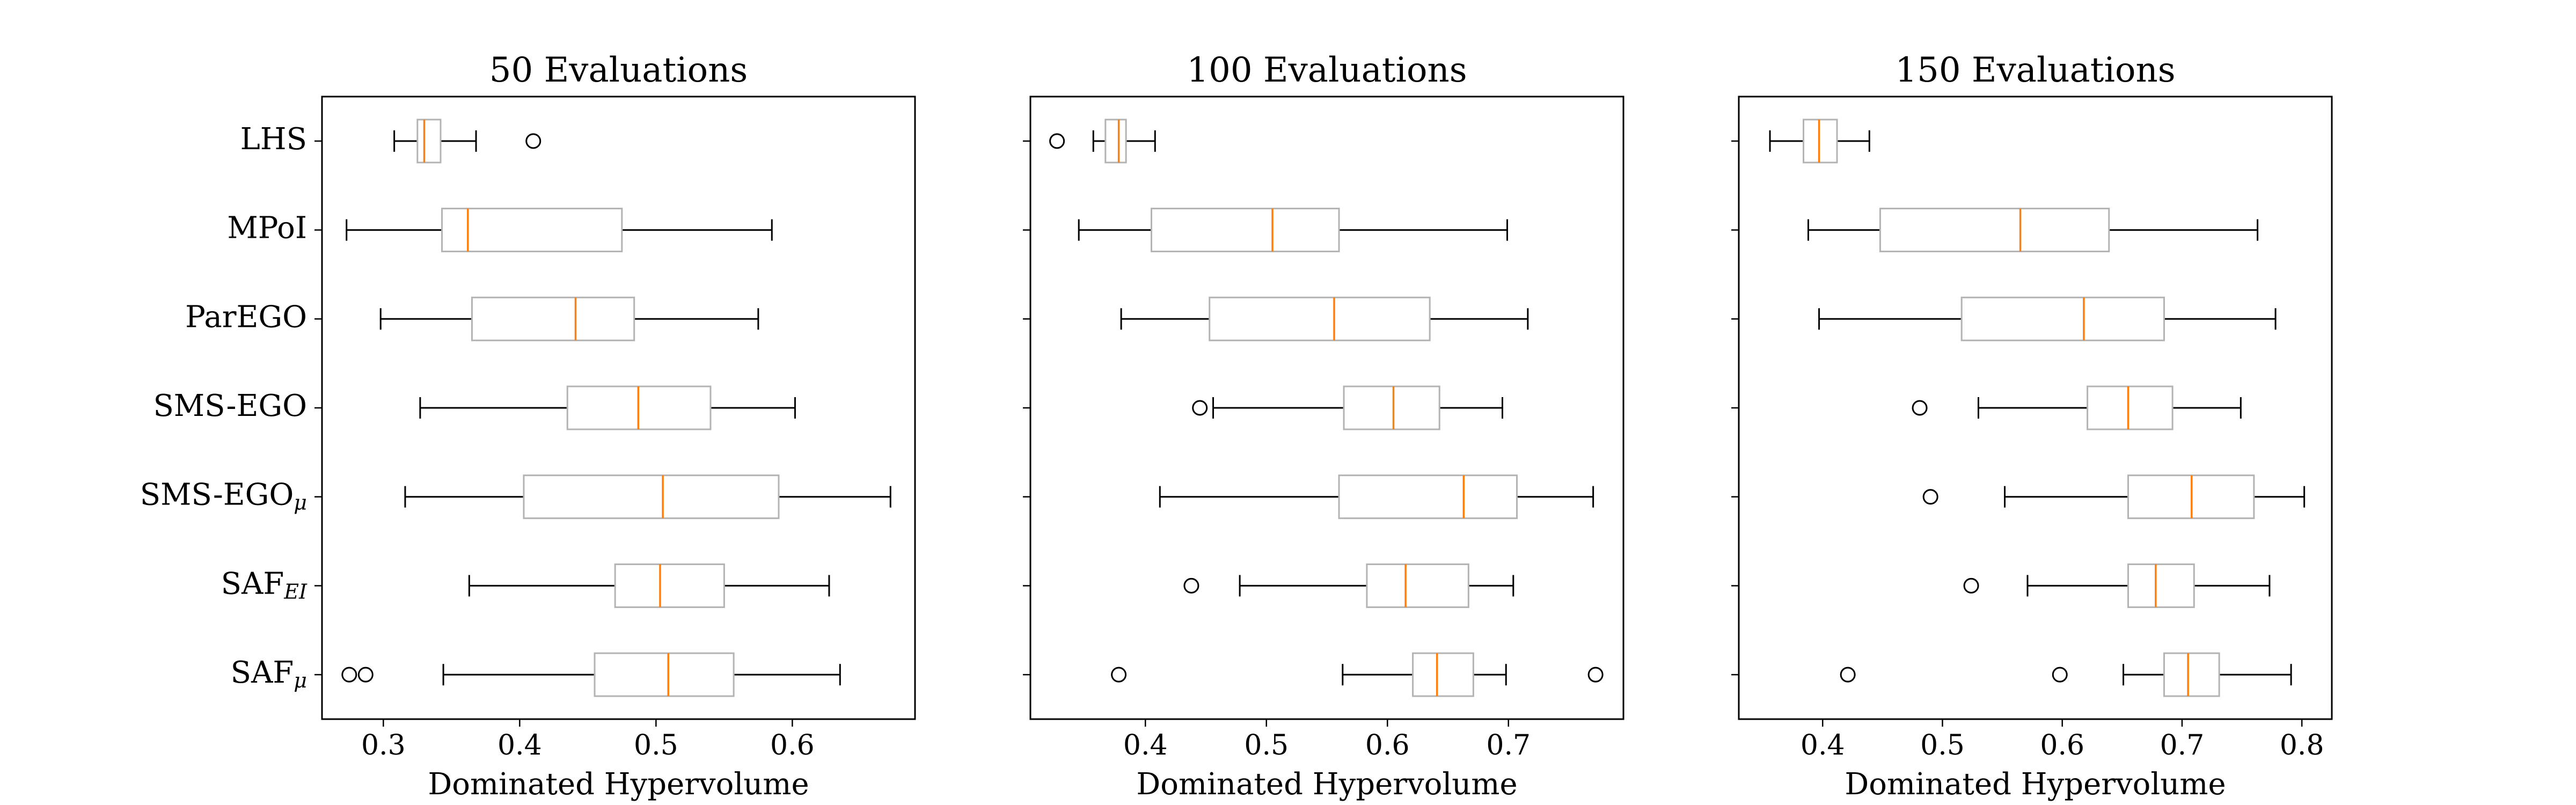 The image size is (2576, 805). Describe the element at coordinates (383, 745) in the screenshot. I see `x-tick-label: 0.3` at that location.